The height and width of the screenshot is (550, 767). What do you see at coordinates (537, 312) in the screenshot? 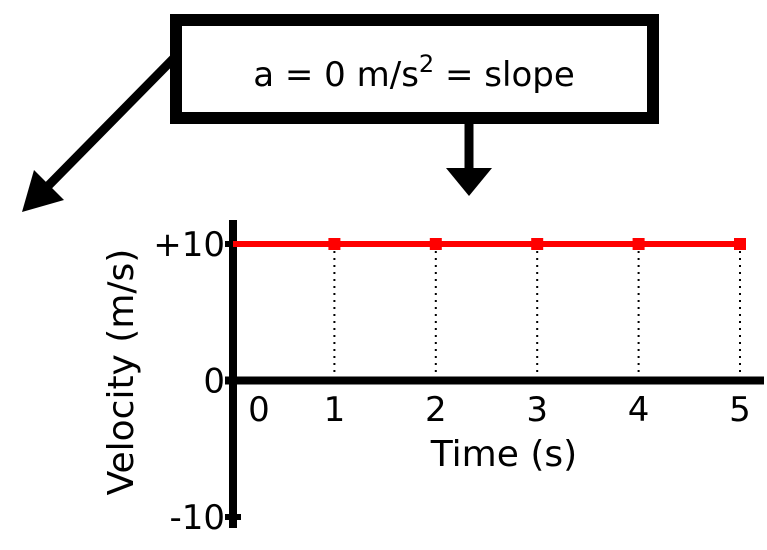
I see `chart-gridlines` at bounding box center [537, 312].